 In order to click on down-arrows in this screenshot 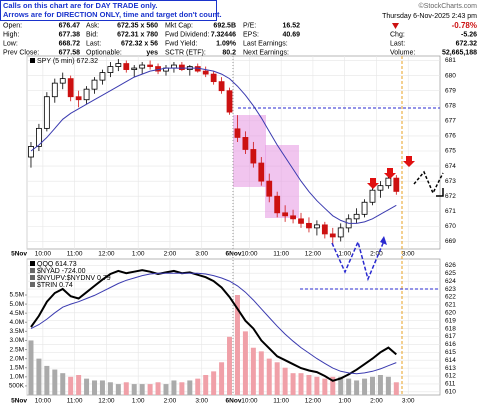, I will do `click(391, 172)`.